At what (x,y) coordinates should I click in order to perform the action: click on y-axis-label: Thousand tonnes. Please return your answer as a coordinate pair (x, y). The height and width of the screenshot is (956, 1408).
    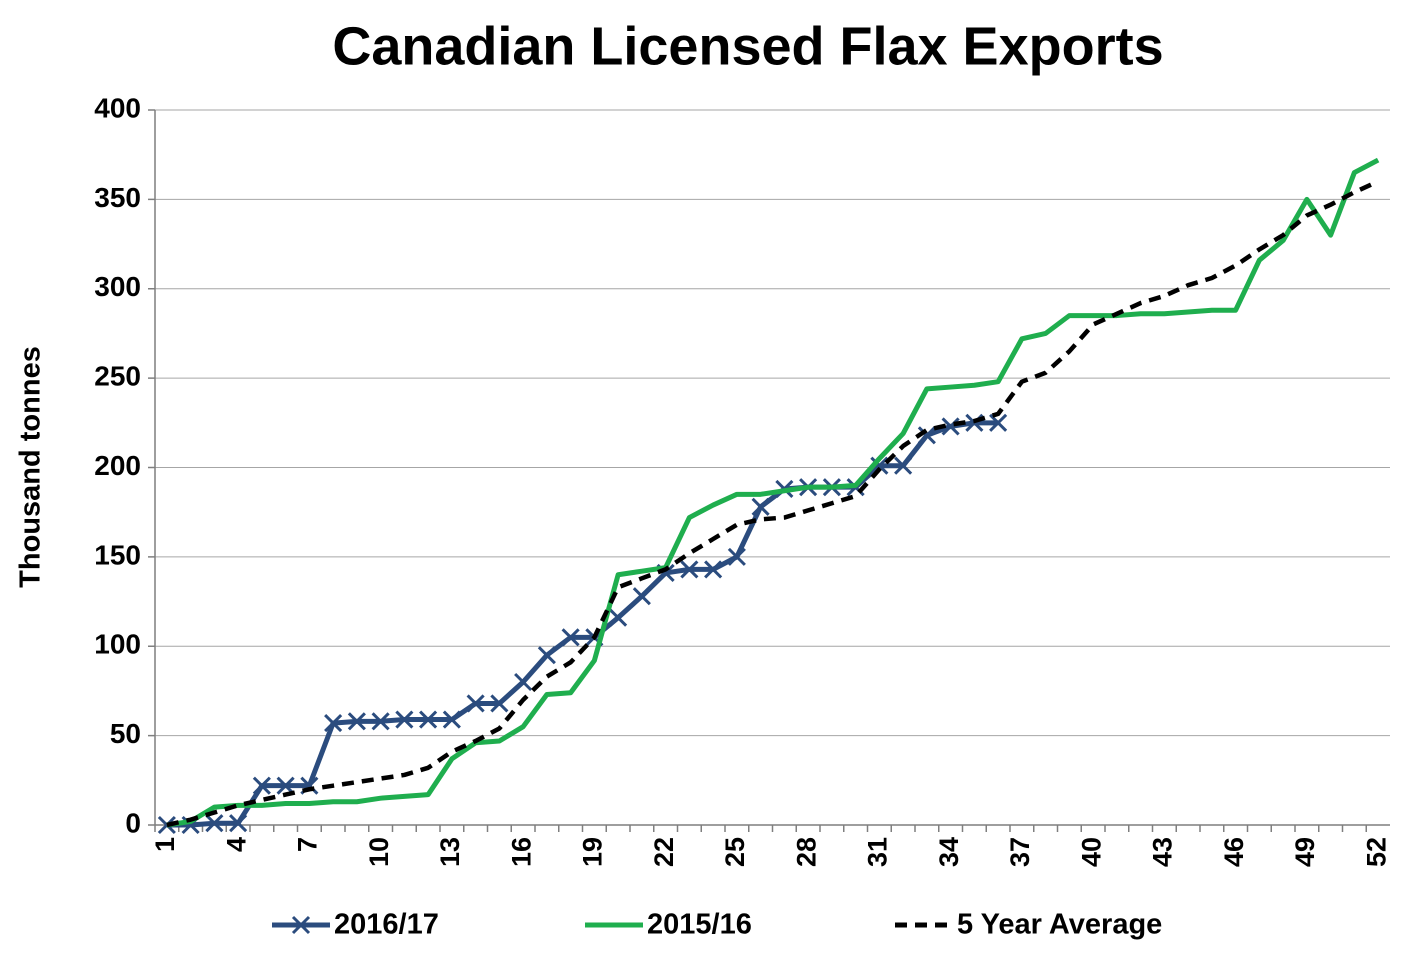
    Looking at the image, I should click on (31, 467).